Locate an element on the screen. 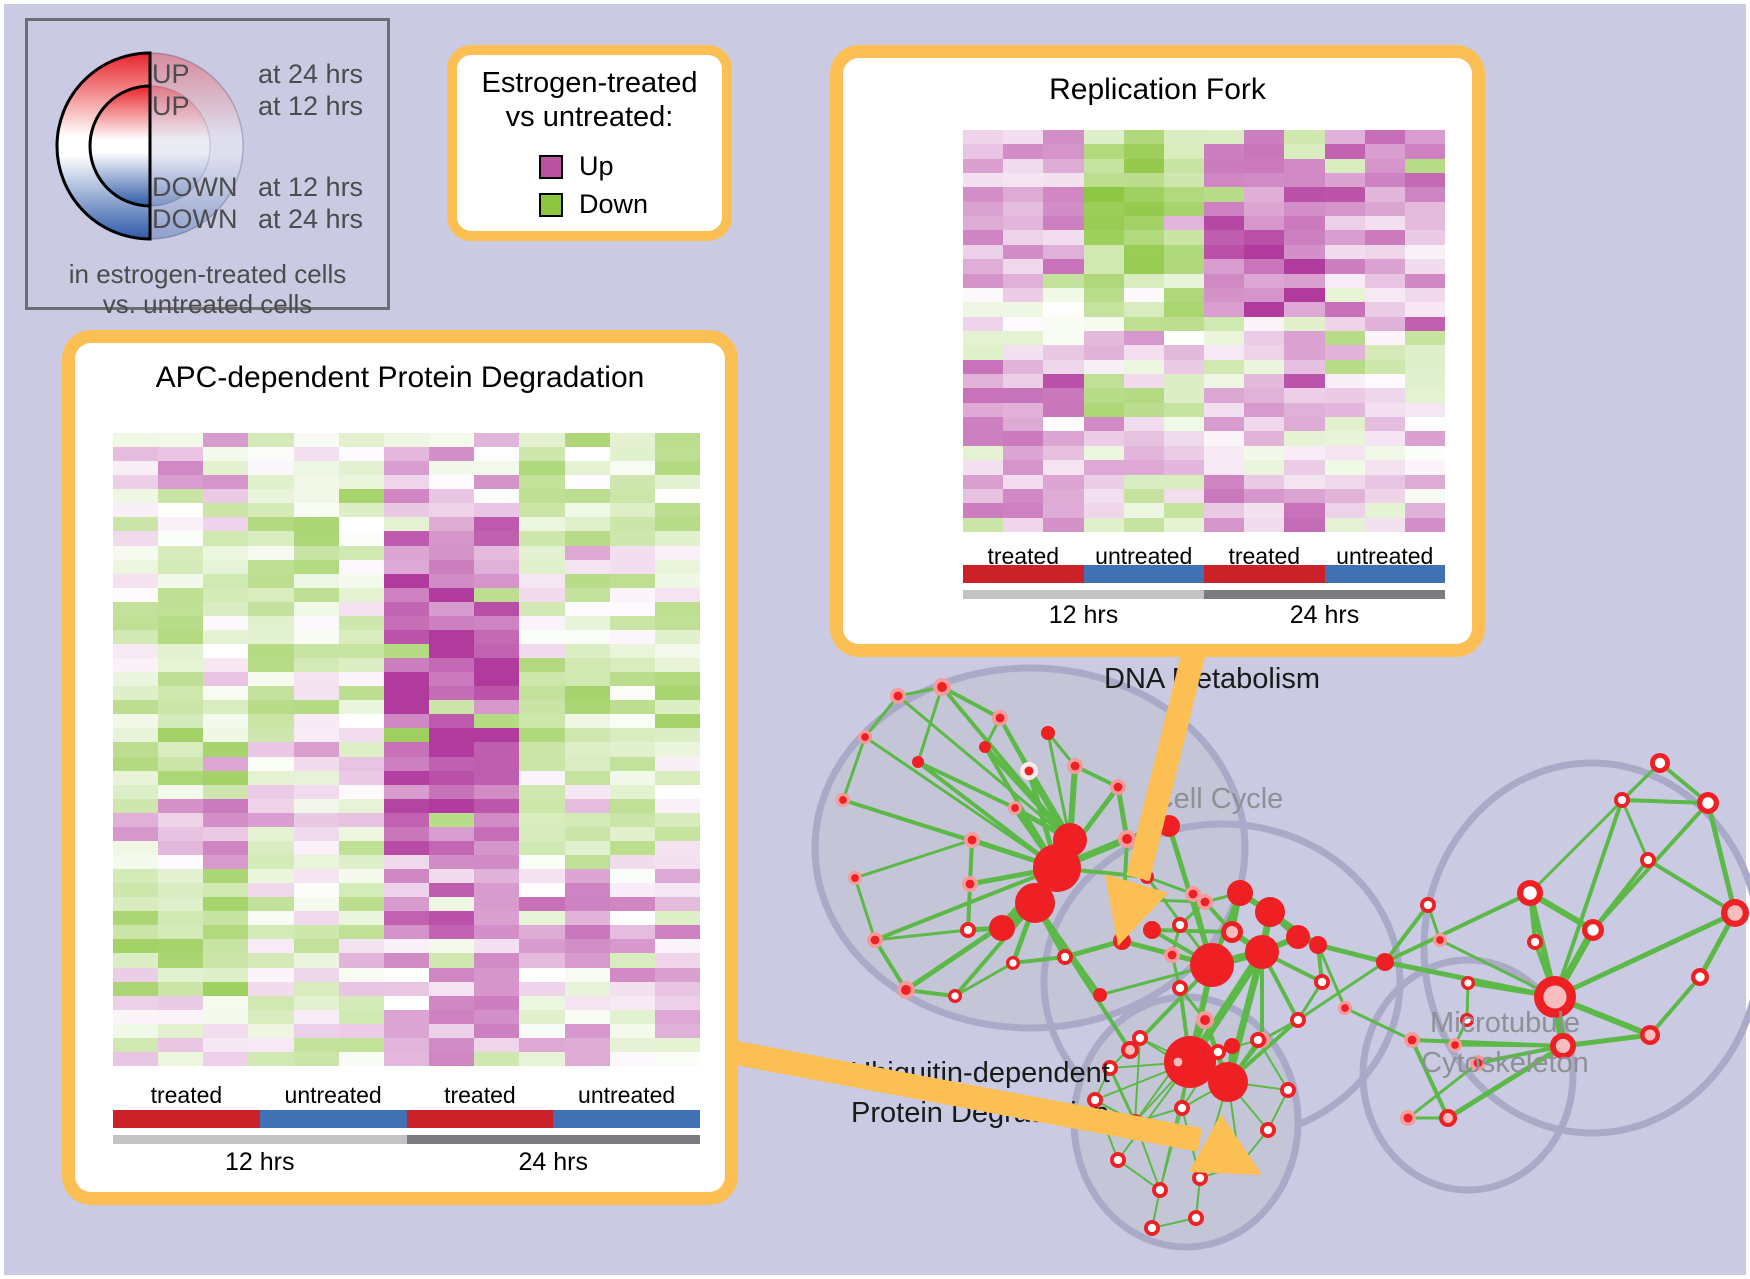  legend-item-label: Up is located at coordinates (596, 166).